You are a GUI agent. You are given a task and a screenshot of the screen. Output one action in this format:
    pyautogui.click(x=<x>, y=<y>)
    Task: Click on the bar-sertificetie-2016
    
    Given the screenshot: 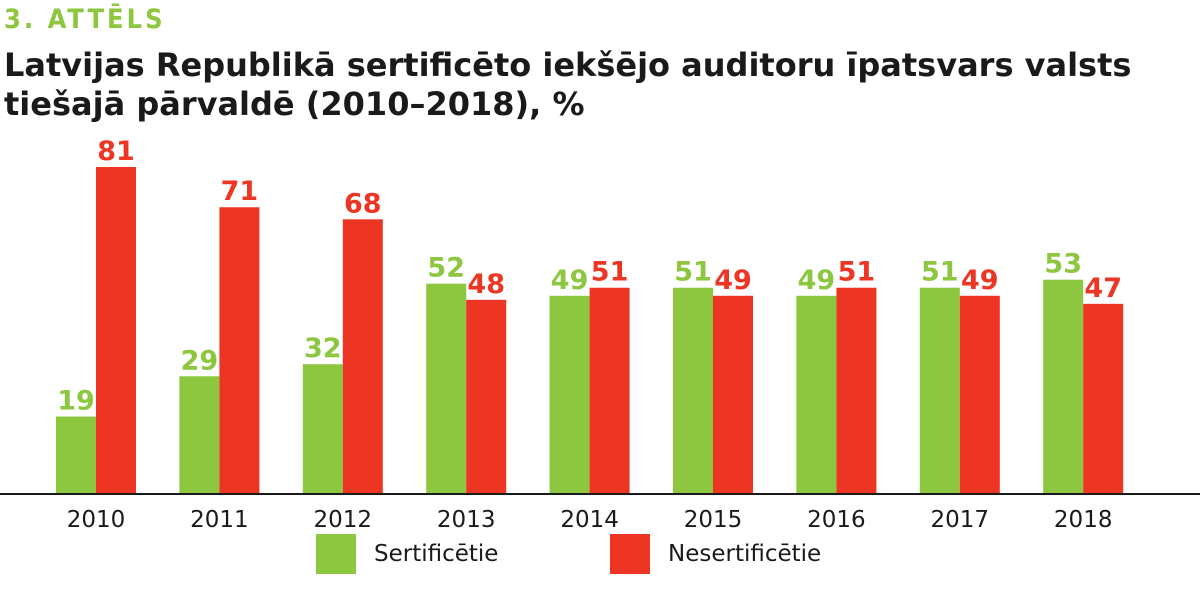 What is the action you would take?
    pyautogui.click(x=816, y=394)
    